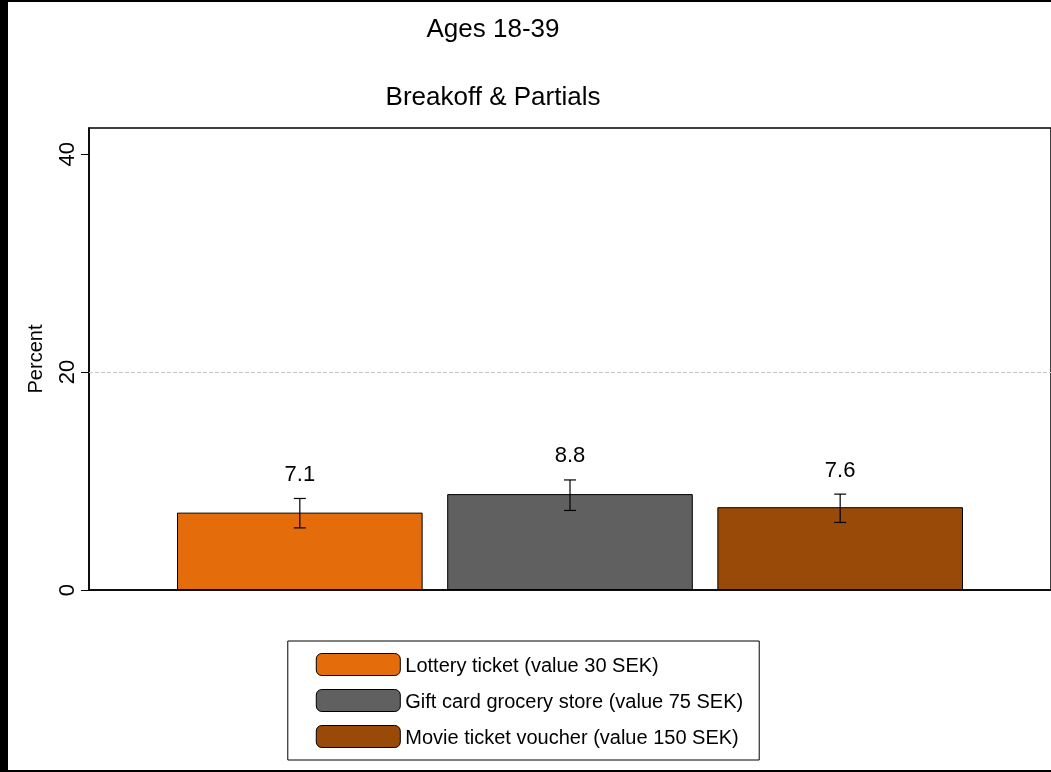  Describe the element at coordinates (574, 700) in the screenshot. I see `legend-label: Gift card grocery store (value 75 SEK)` at that location.